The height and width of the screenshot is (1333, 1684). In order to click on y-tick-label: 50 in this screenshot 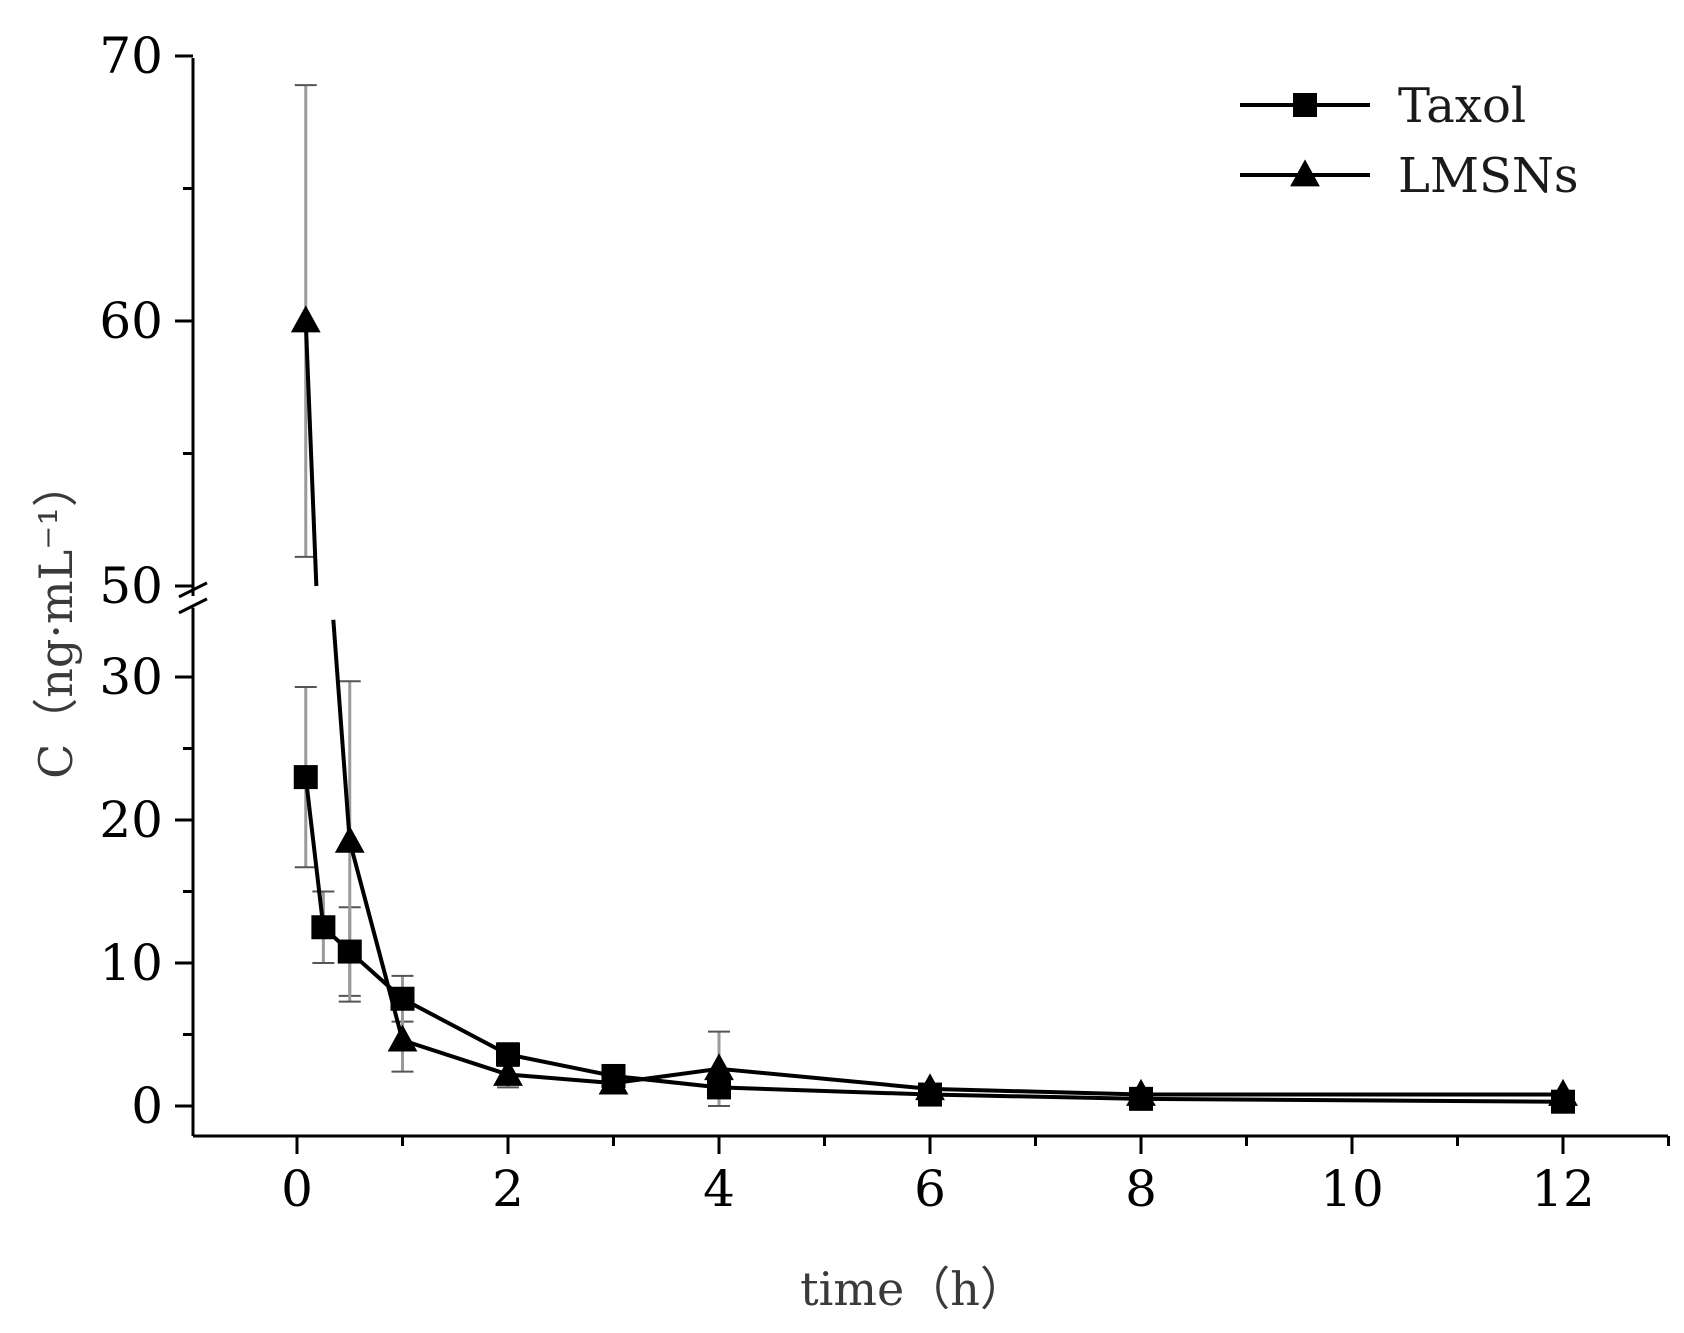, I will do `click(131, 586)`.